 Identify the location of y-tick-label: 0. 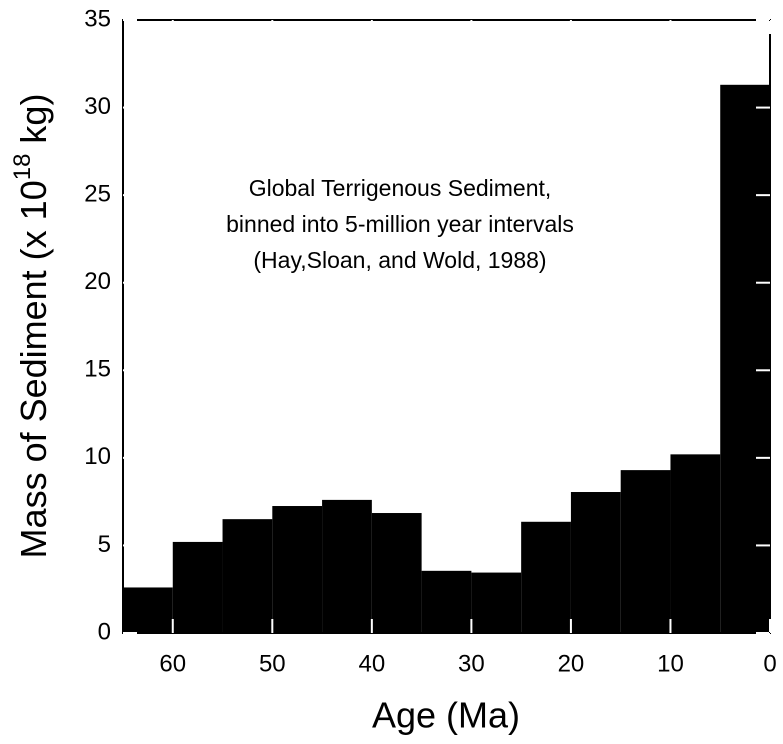
(104, 631).